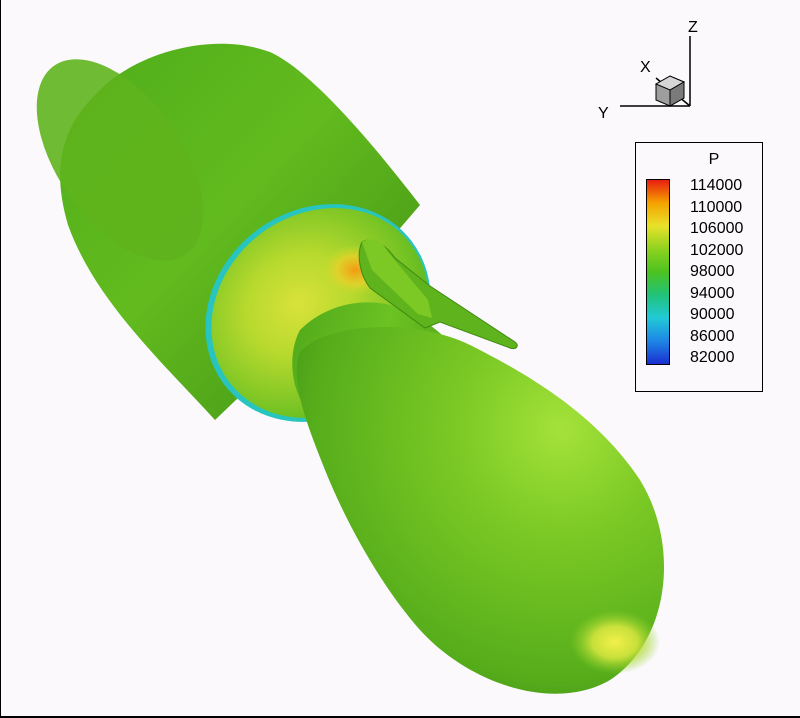 The image size is (800, 718). What do you see at coordinates (400, 717) in the screenshot?
I see `frame-bottom-border` at bounding box center [400, 717].